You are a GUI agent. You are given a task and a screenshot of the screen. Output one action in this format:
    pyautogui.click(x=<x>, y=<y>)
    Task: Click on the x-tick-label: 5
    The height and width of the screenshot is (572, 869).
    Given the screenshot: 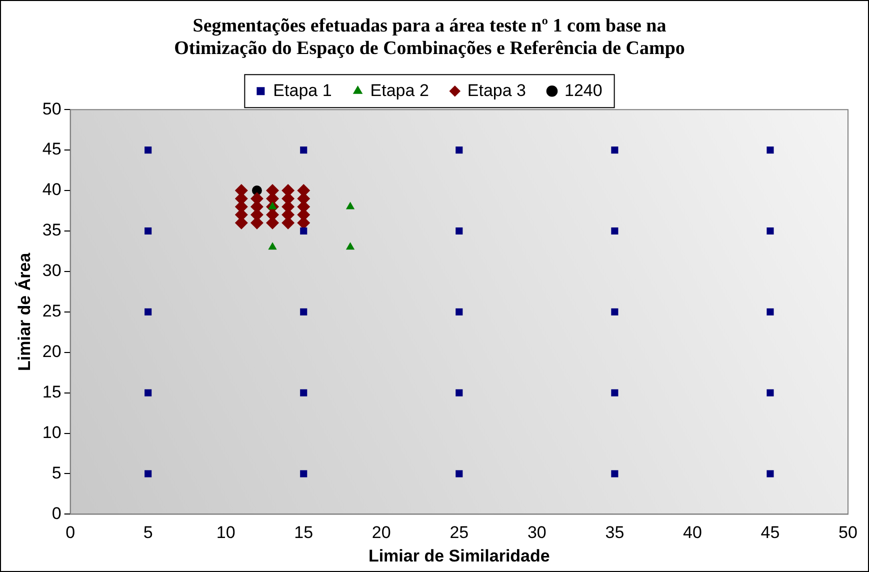 What is the action you would take?
    pyautogui.click(x=148, y=532)
    